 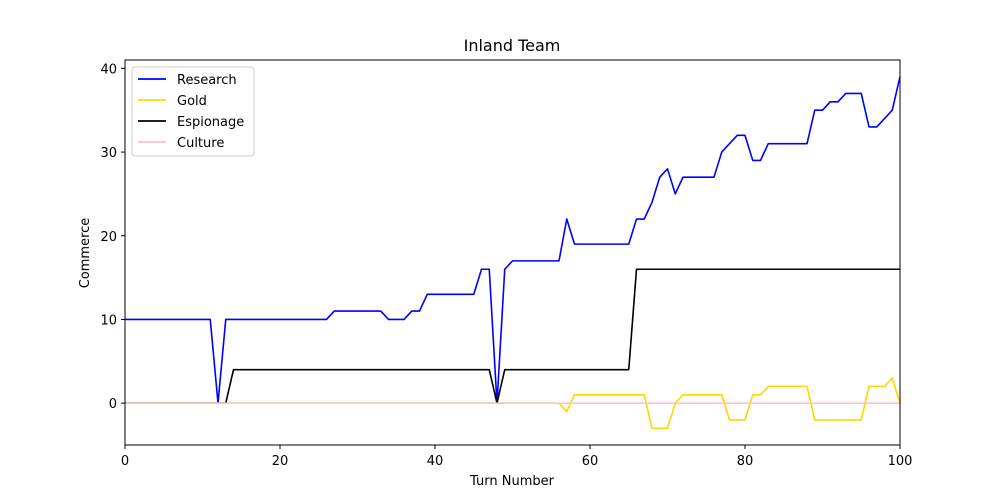 What do you see at coordinates (900, 461) in the screenshot?
I see `x-tick-label: 100` at bounding box center [900, 461].